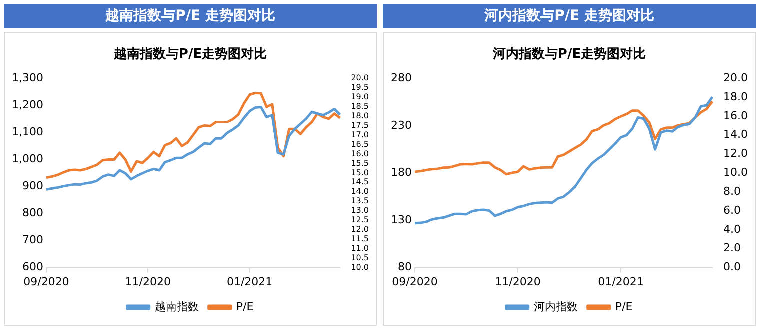  I want to click on y-tick-label: 800, so click(33, 213).